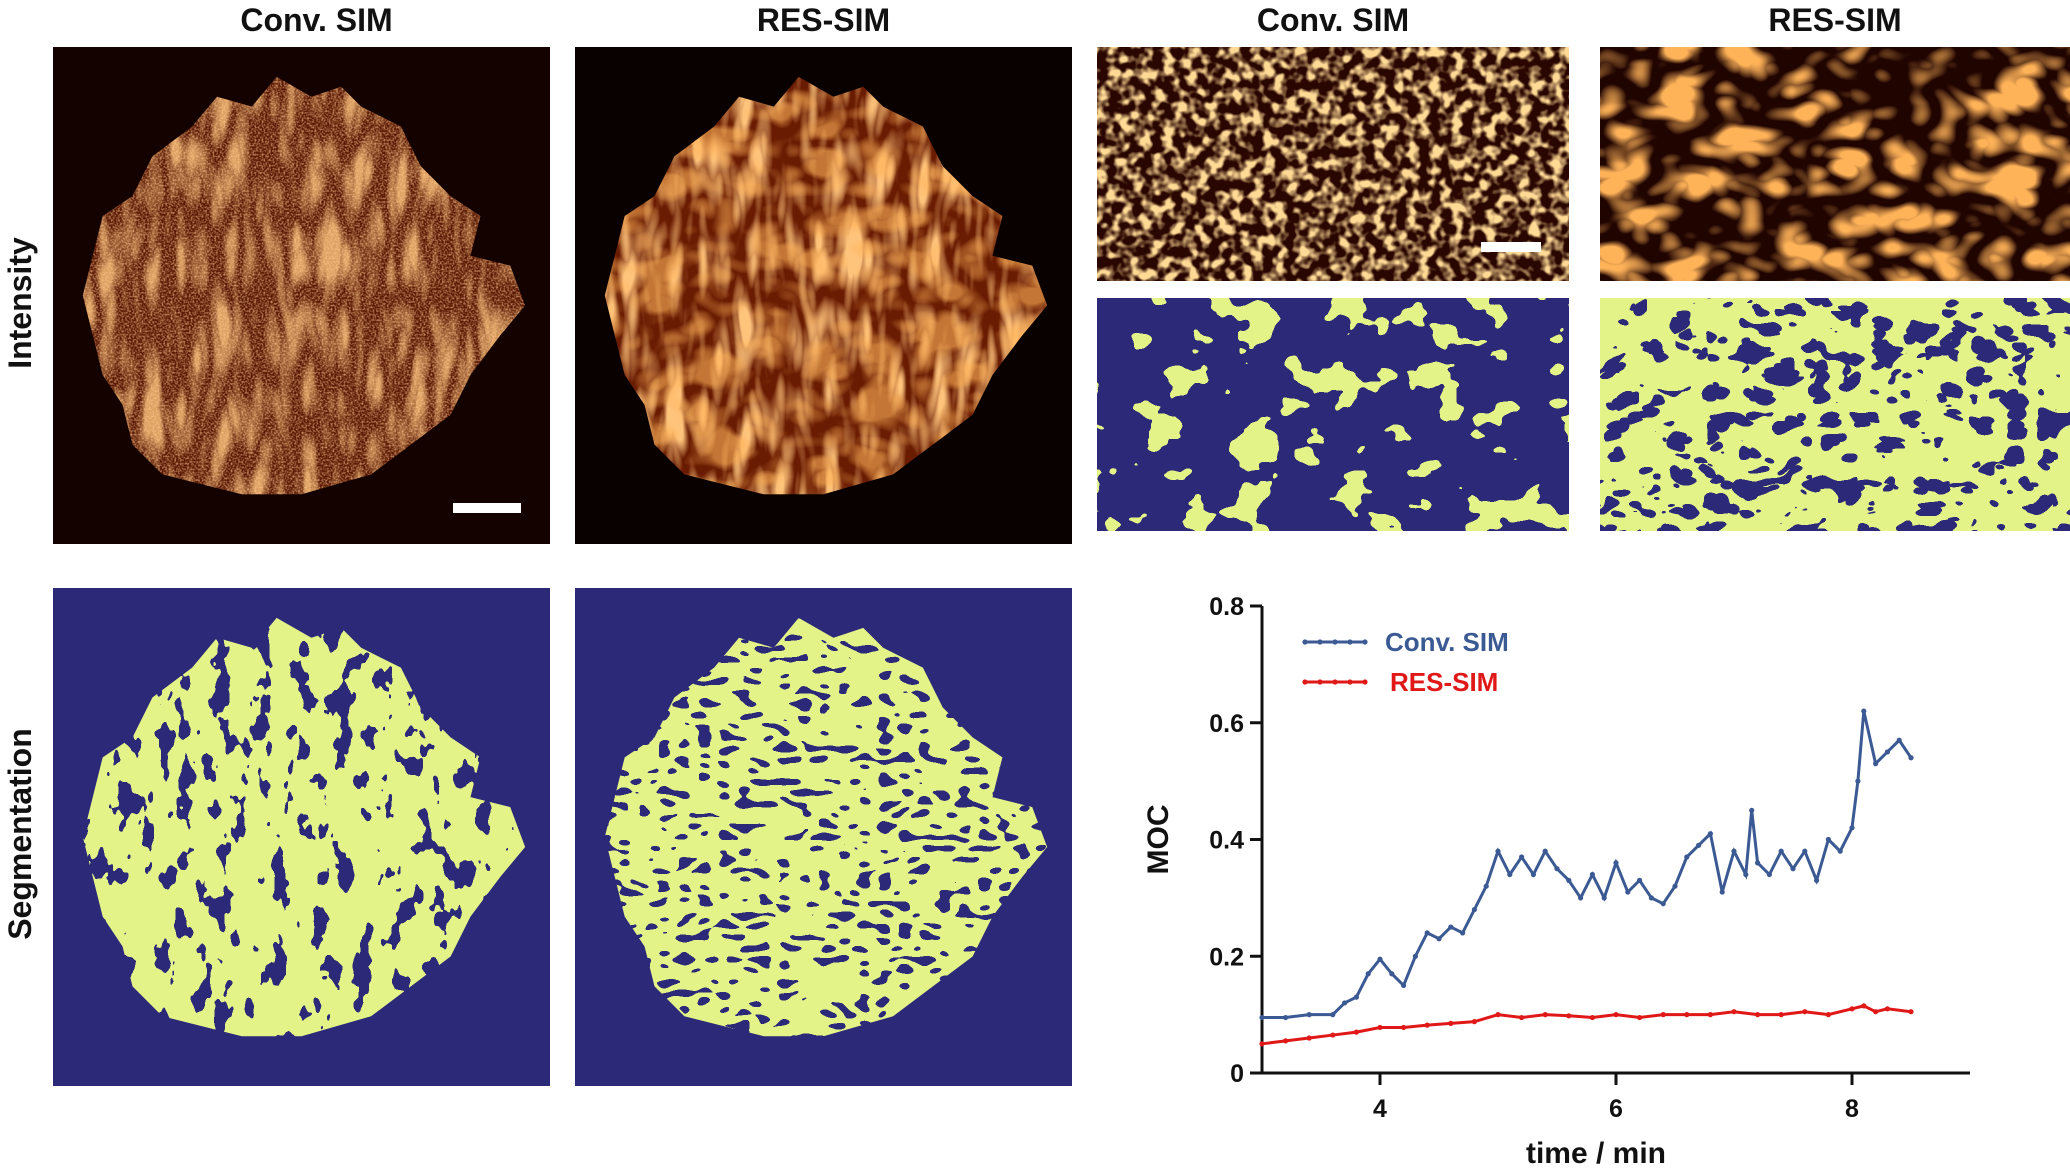 The height and width of the screenshot is (1174, 2070). What do you see at coordinates (1835, 414) in the screenshot?
I see `segmentation-res-sim-zoom-image` at bounding box center [1835, 414].